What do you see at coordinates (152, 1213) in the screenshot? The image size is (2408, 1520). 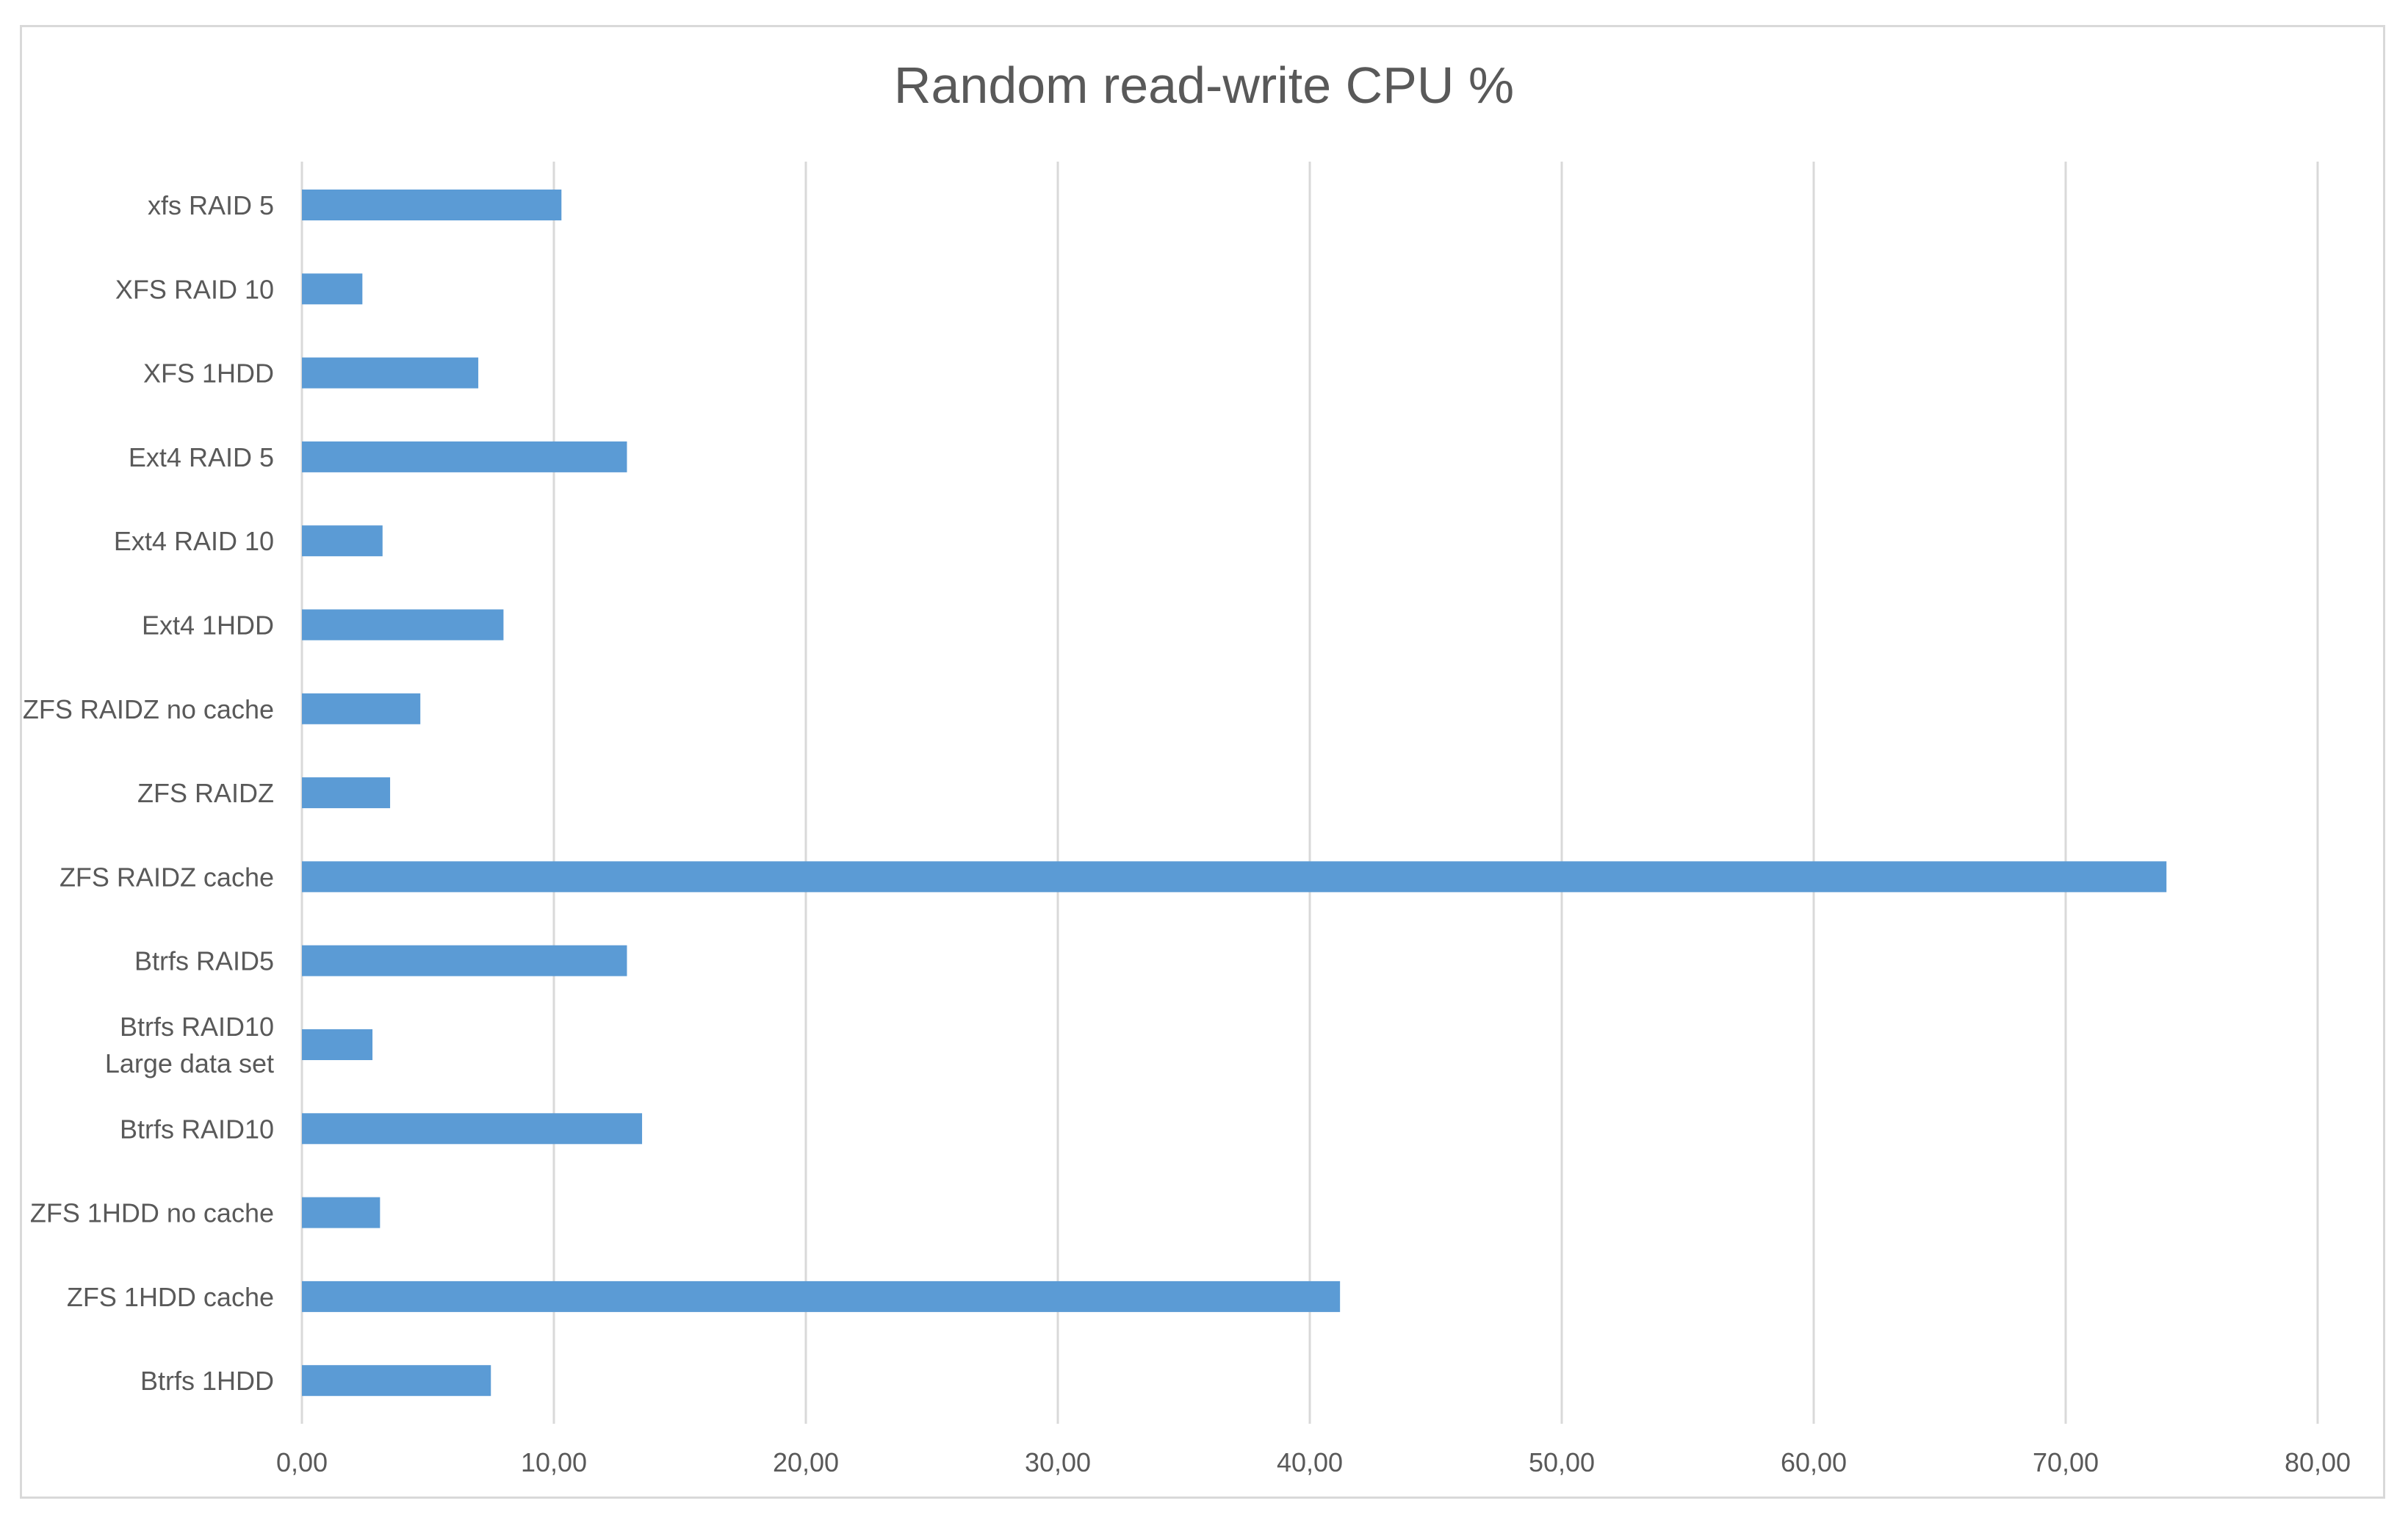 I see `category-label: ZFS 1HDD no cache` at bounding box center [152, 1213].